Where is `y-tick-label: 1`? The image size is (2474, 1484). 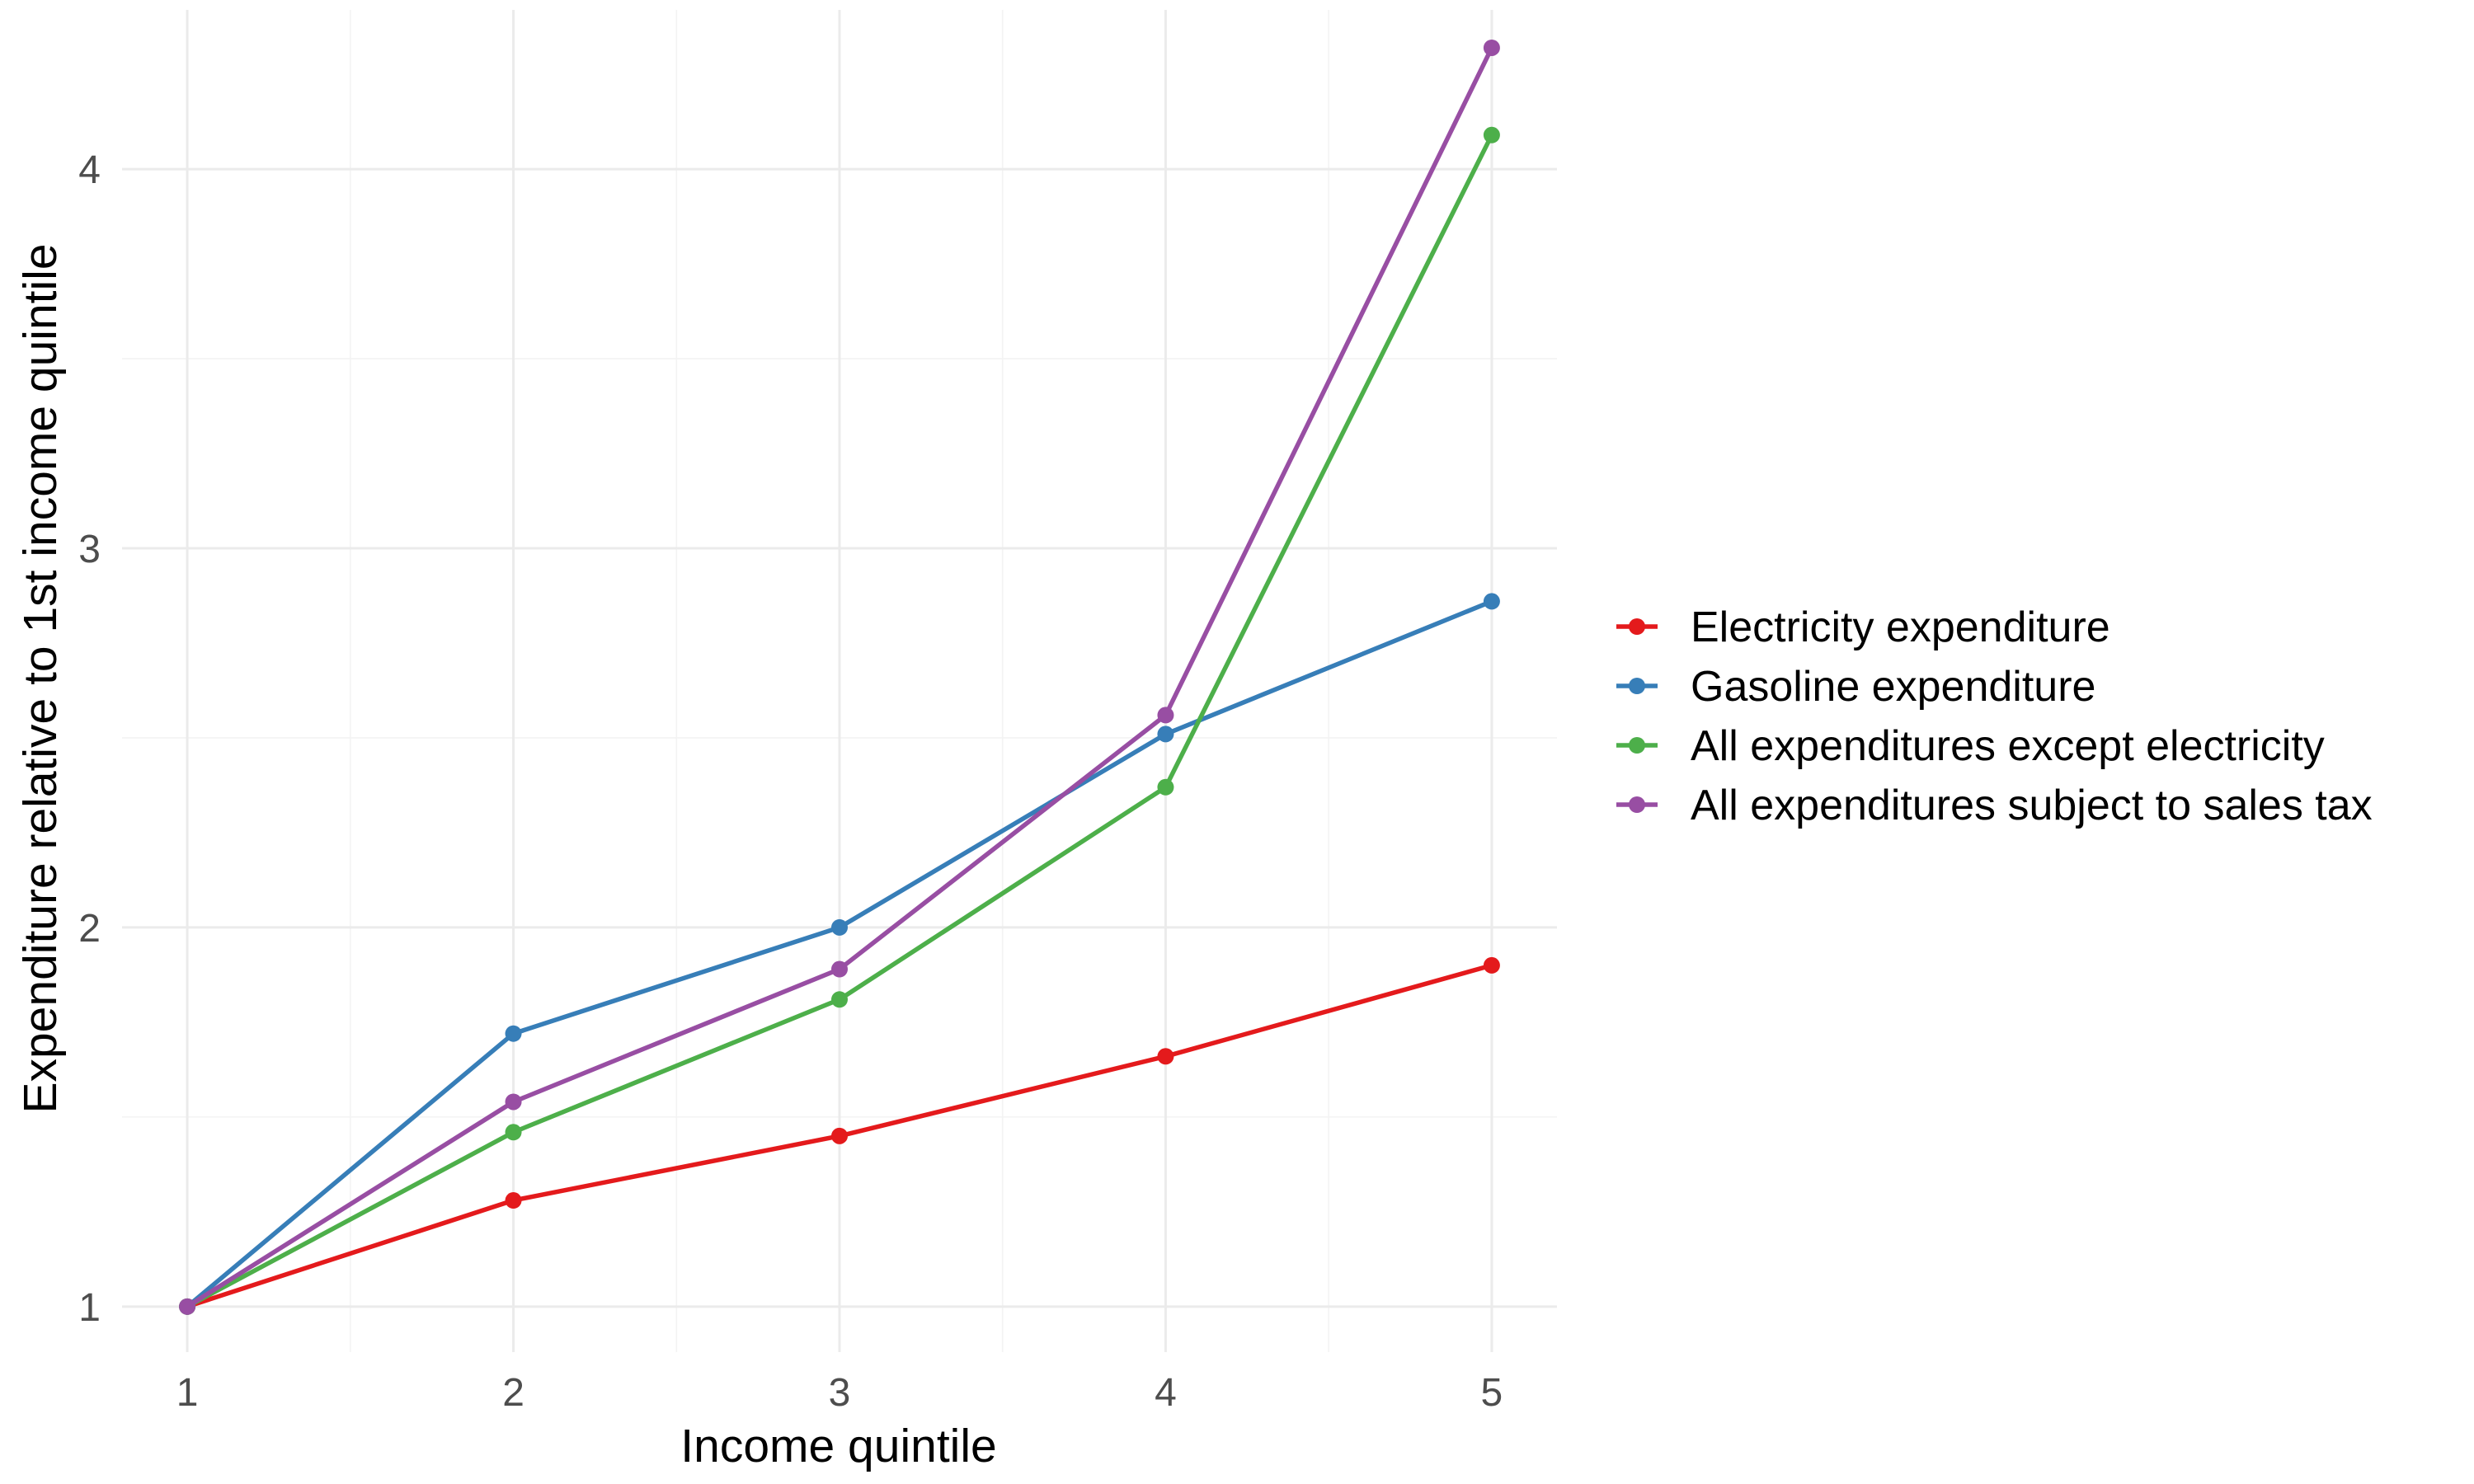
y-tick-label: 1 is located at coordinates (89, 1308).